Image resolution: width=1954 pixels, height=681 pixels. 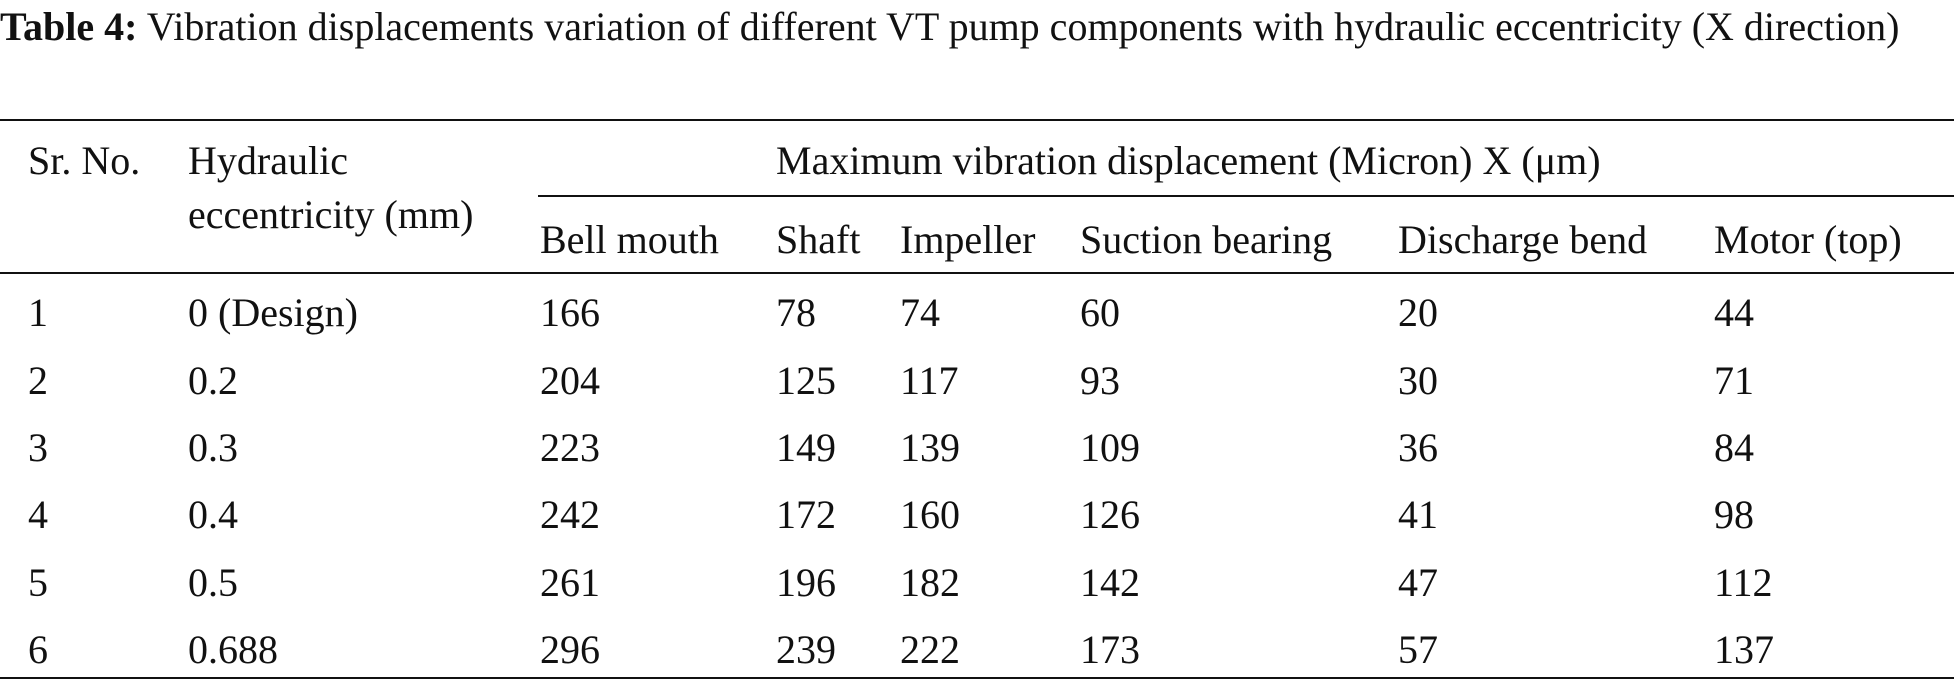 What do you see at coordinates (213, 447) in the screenshot?
I see `table-cell-eccentricity: 0.3` at bounding box center [213, 447].